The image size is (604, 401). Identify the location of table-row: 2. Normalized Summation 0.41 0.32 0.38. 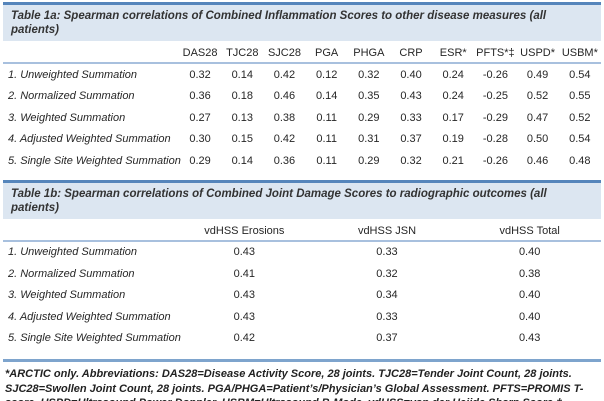
(302, 274).